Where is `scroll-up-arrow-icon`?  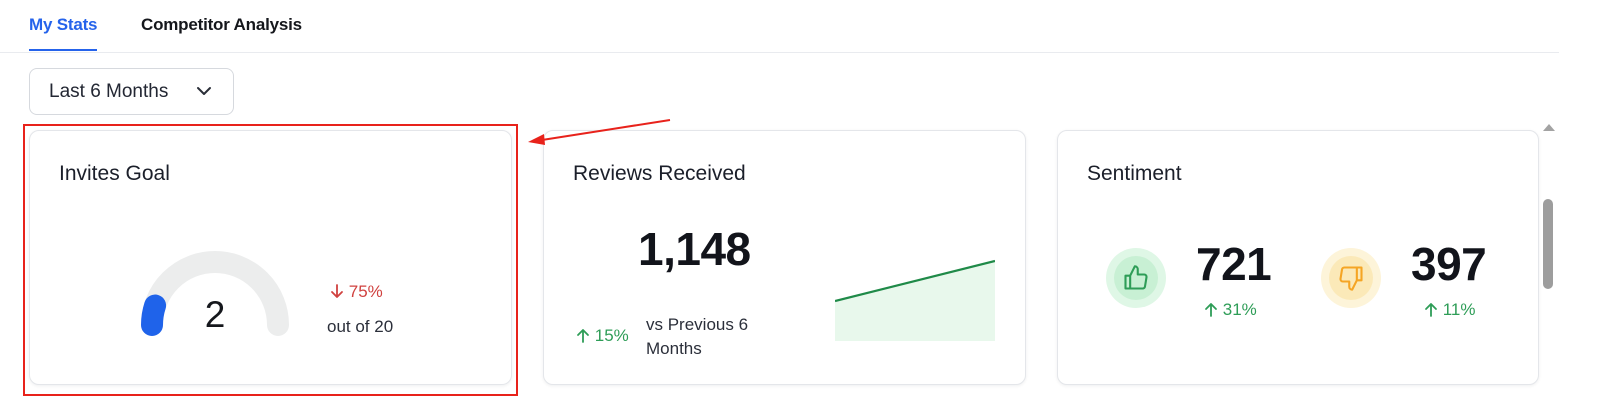 scroll-up-arrow-icon is located at coordinates (1549, 127).